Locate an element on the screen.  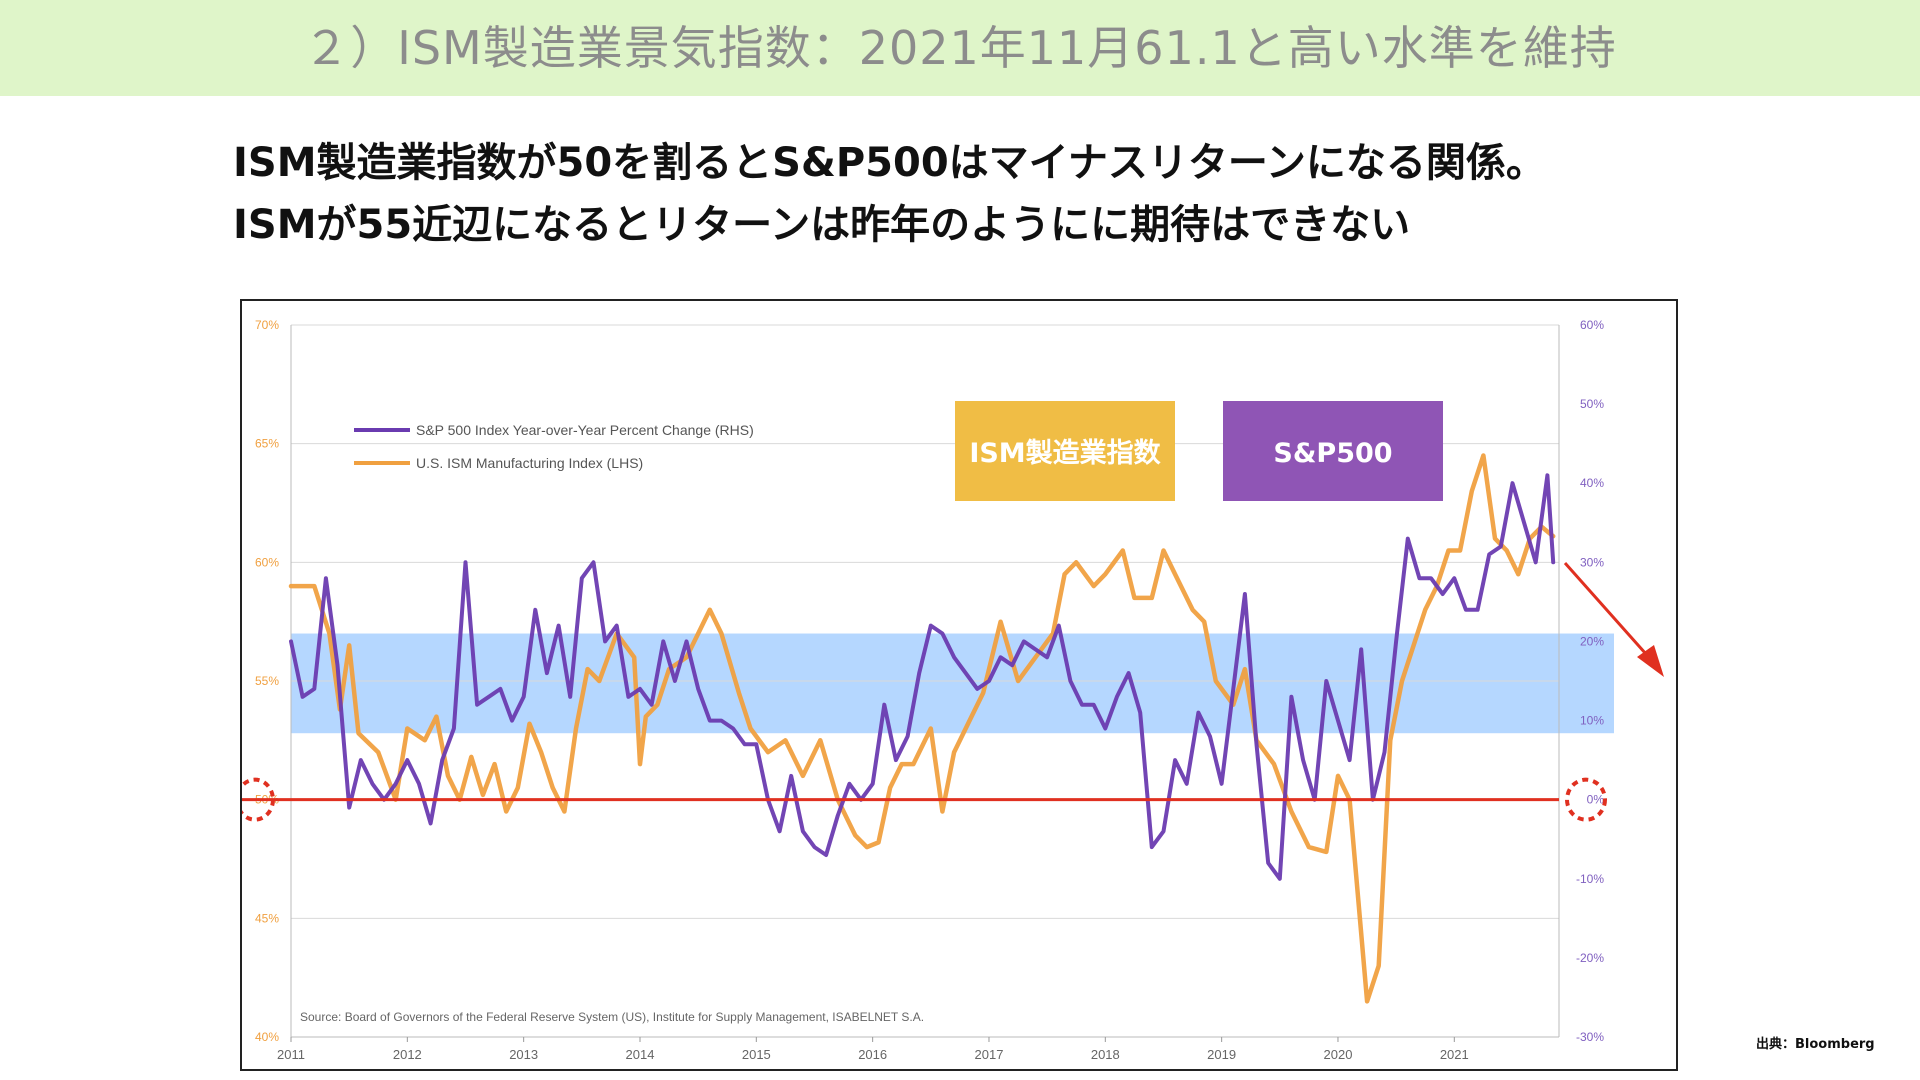
right-tick-label: 30% is located at coordinates (1592, 562).